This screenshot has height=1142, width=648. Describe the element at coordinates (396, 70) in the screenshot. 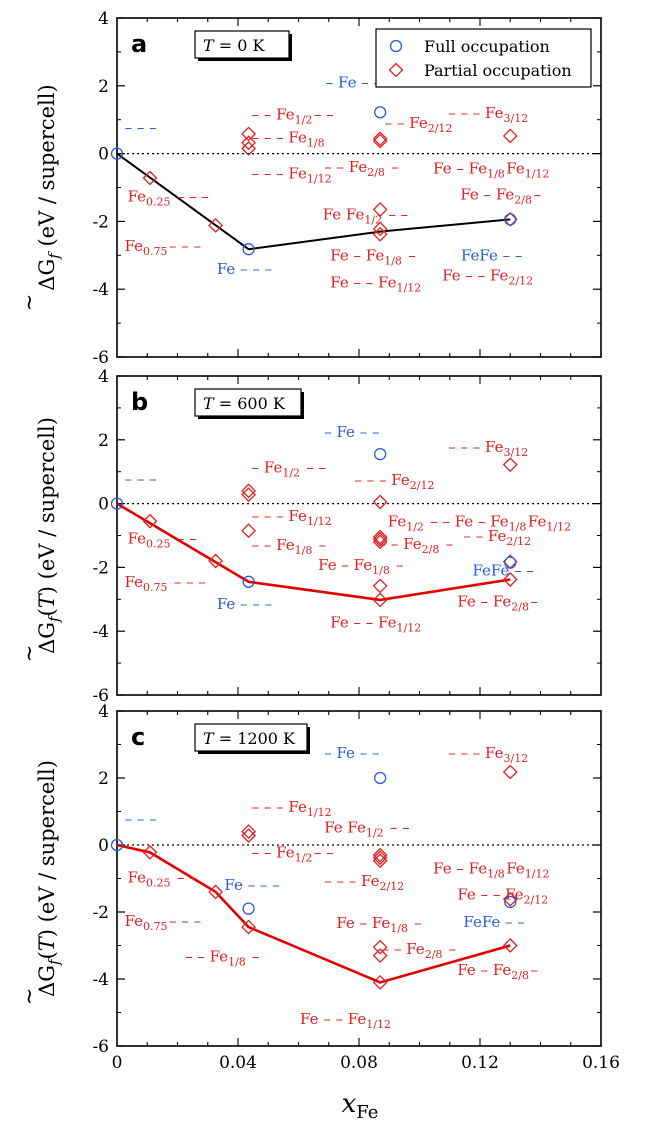

I see `legend-partial-marker` at that location.